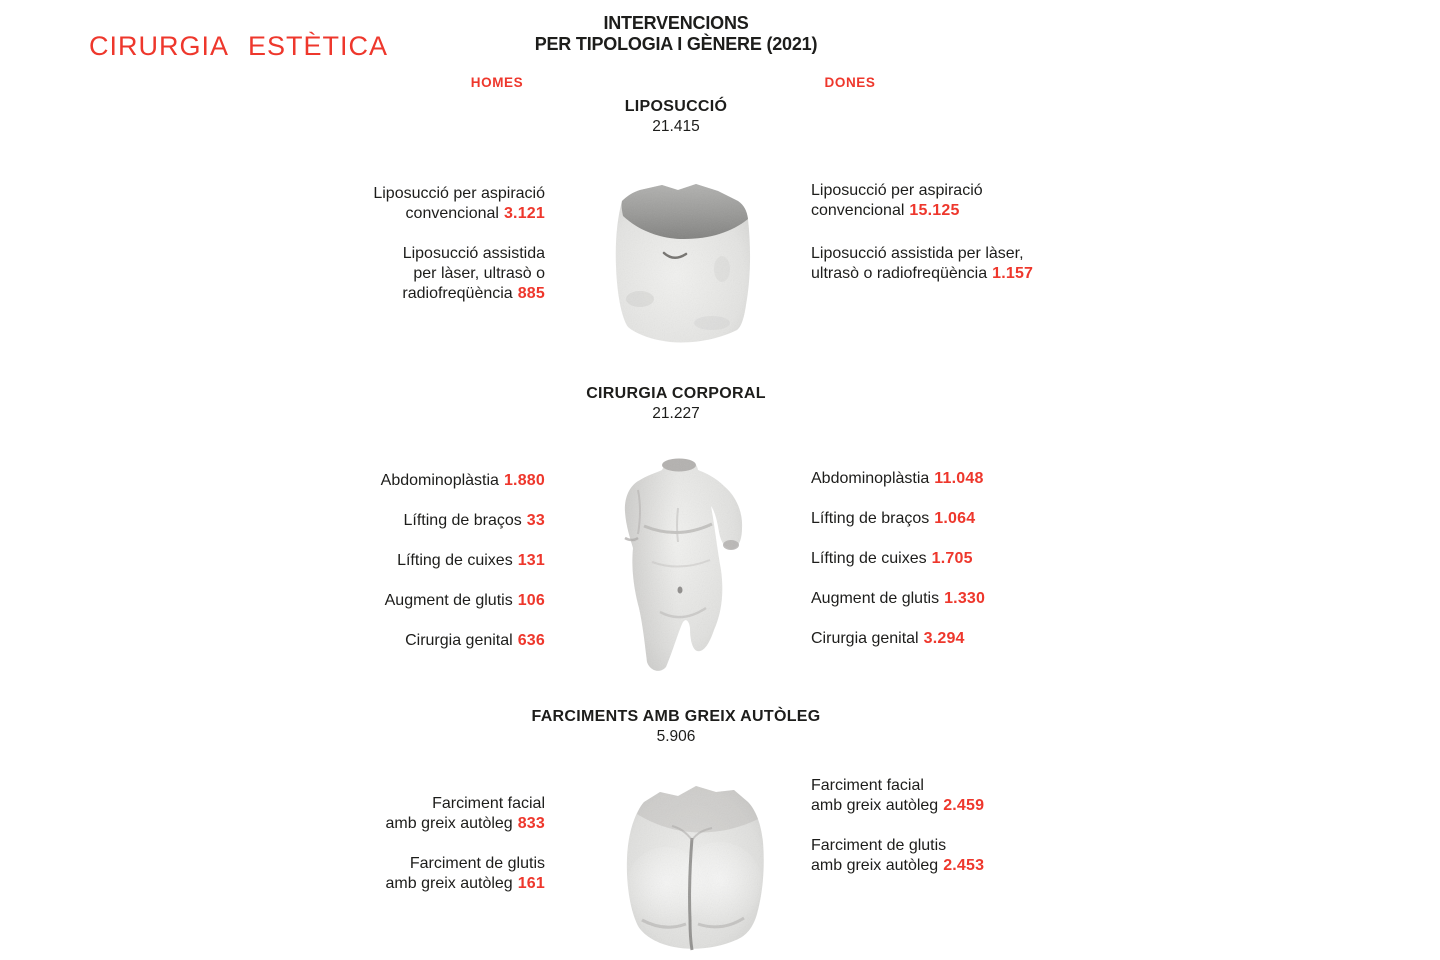 The image size is (1440, 960). What do you see at coordinates (676, 44) in the screenshot?
I see `chart-title-line2: PER TIPOLOGIA I GÈNERE (2021)` at bounding box center [676, 44].